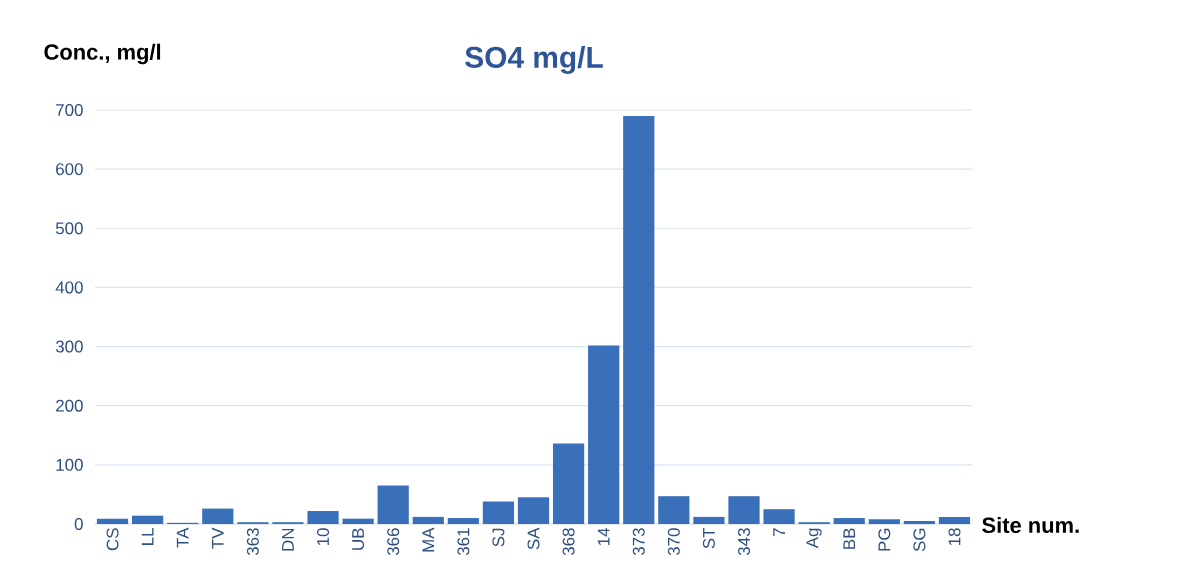 This screenshot has width=1177, height=581. What do you see at coordinates (358, 539) in the screenshot?
I see `x-tick-label: UB` at bounding box center [358, 539].